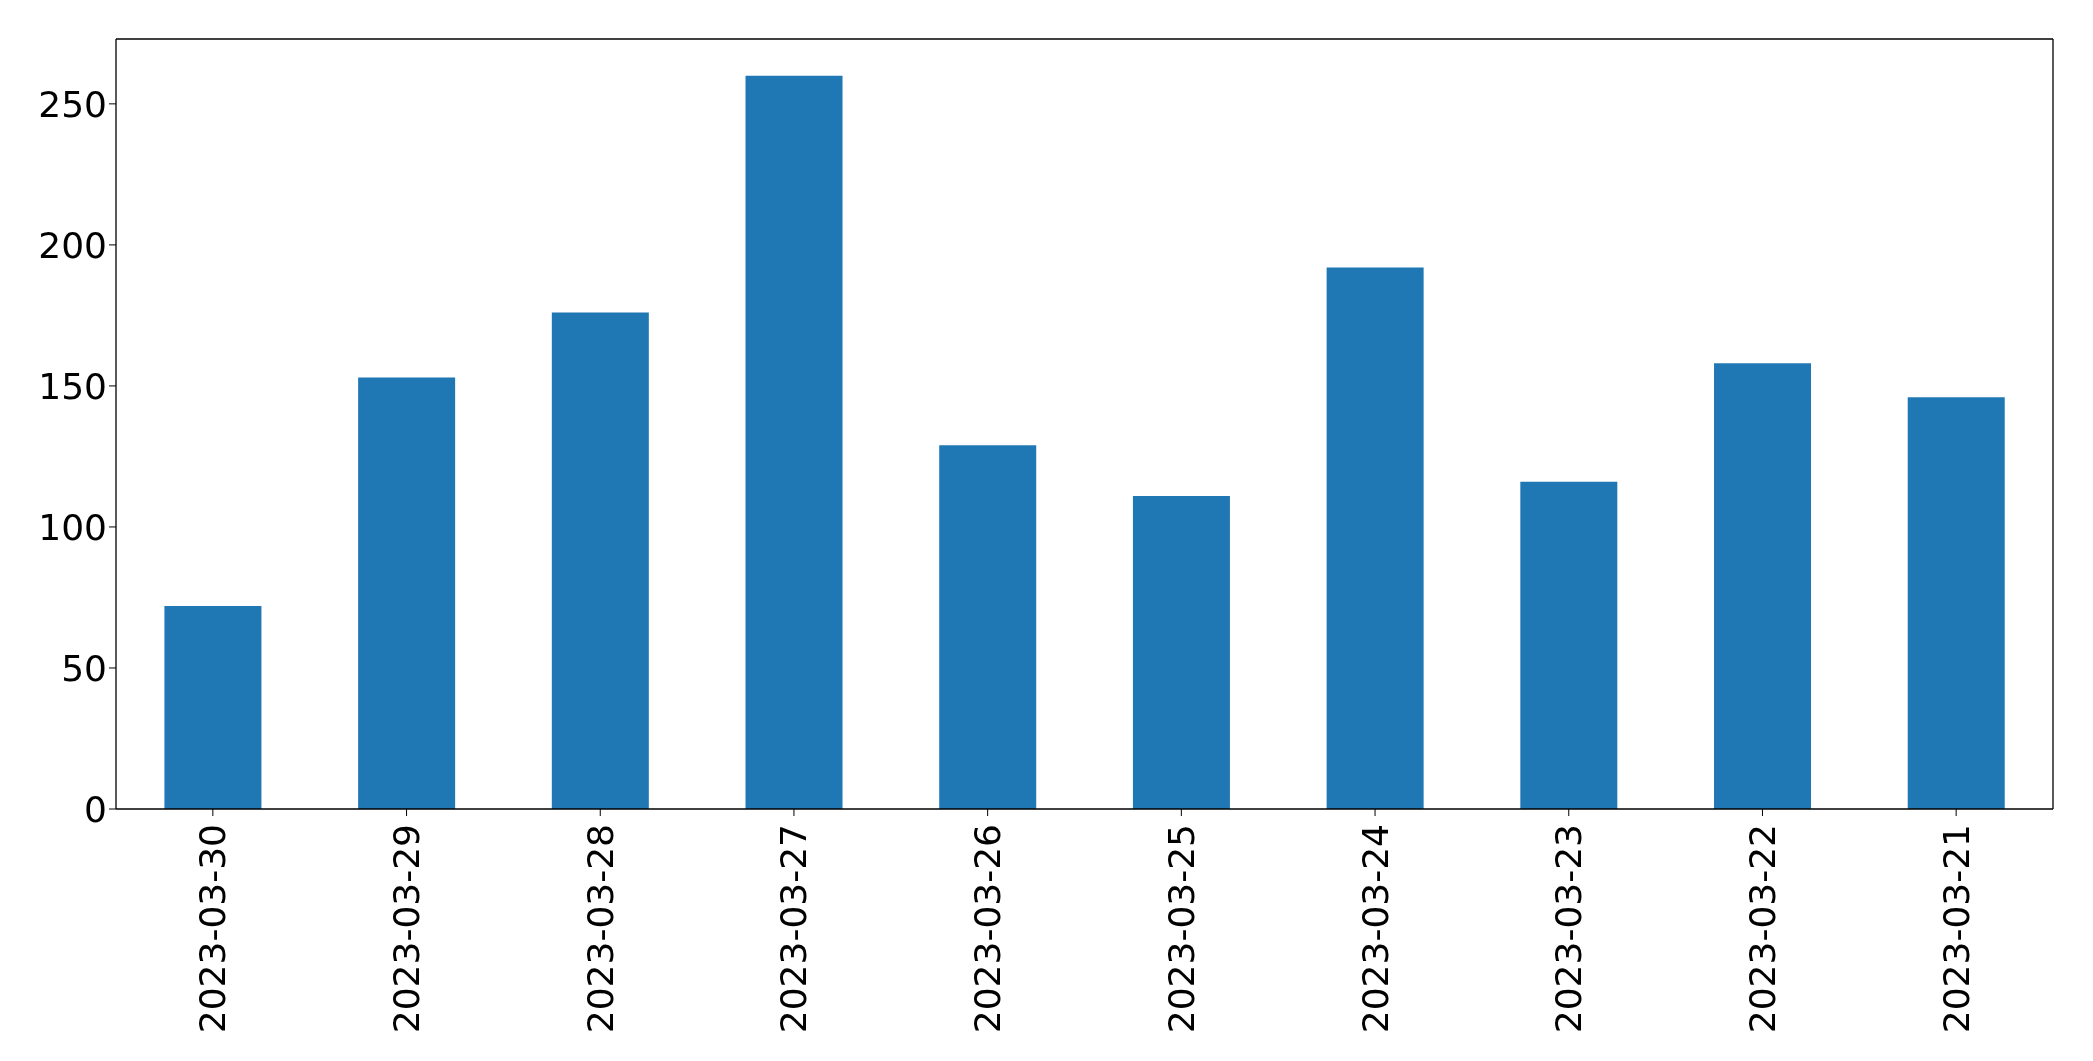 The width and height of the screenshot is (2093, 1061). What do you see at coordinates (72, 386) in the screenshot?
I see `y-tick-label: 150` at bounding box center [72, 386].